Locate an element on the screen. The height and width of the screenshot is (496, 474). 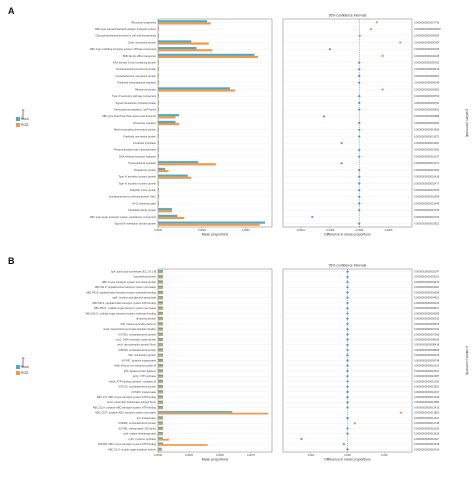
p-value-label: 0.0000000000000549 is located at coordinates (427, 83).